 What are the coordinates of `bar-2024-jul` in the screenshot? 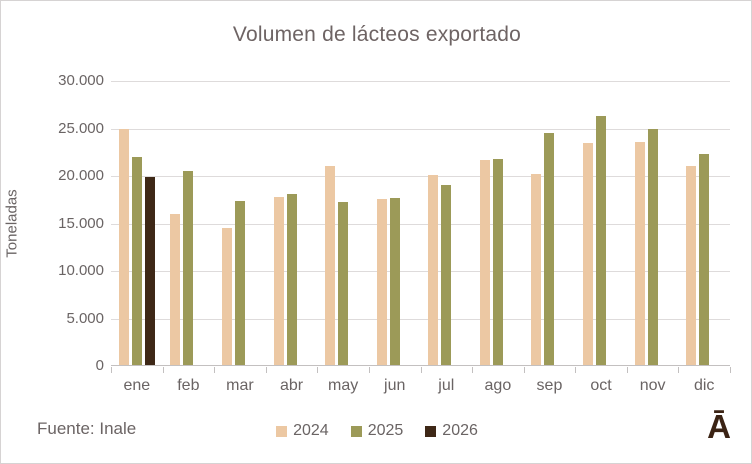 It's located at (433, 270).